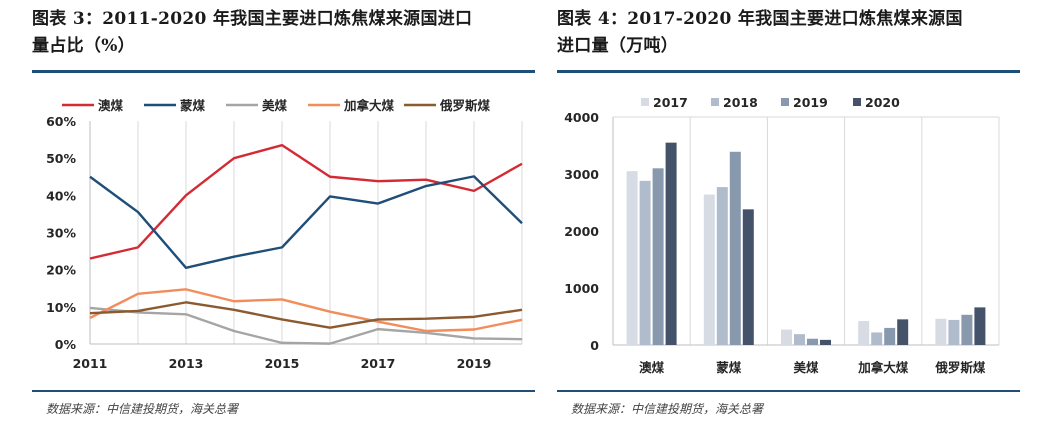 This screenshot has height=435, width=1045. Describe the element at coordinates (306, 315) in the screenshot. I see `line-series-俄罗斯煤` at that location.